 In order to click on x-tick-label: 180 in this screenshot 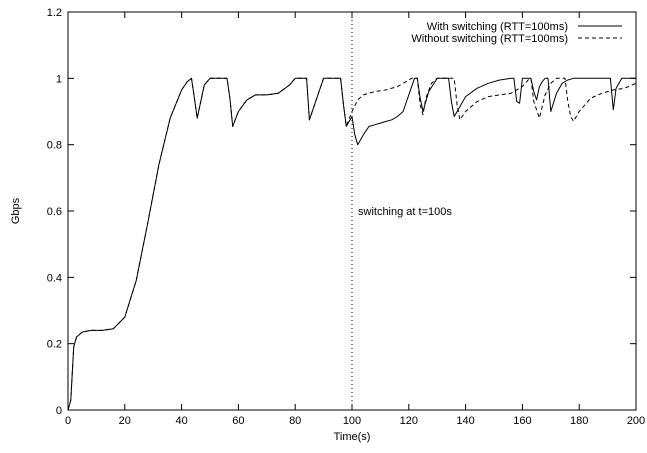, I will do `click(579, 421)`.